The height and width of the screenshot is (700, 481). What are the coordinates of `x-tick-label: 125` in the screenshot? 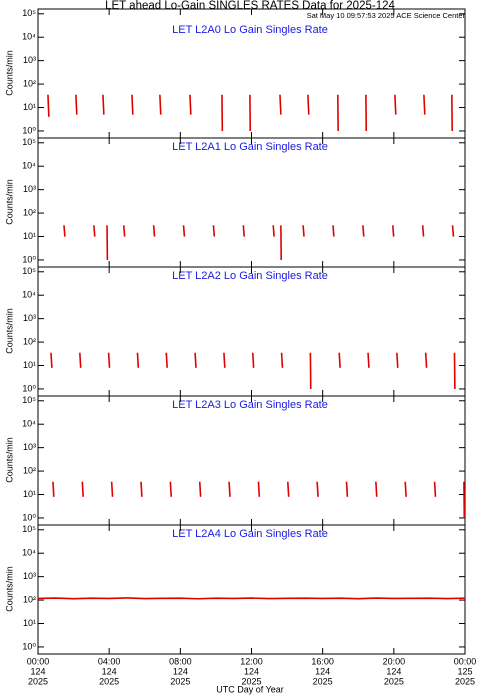 It's located at (464, 671).